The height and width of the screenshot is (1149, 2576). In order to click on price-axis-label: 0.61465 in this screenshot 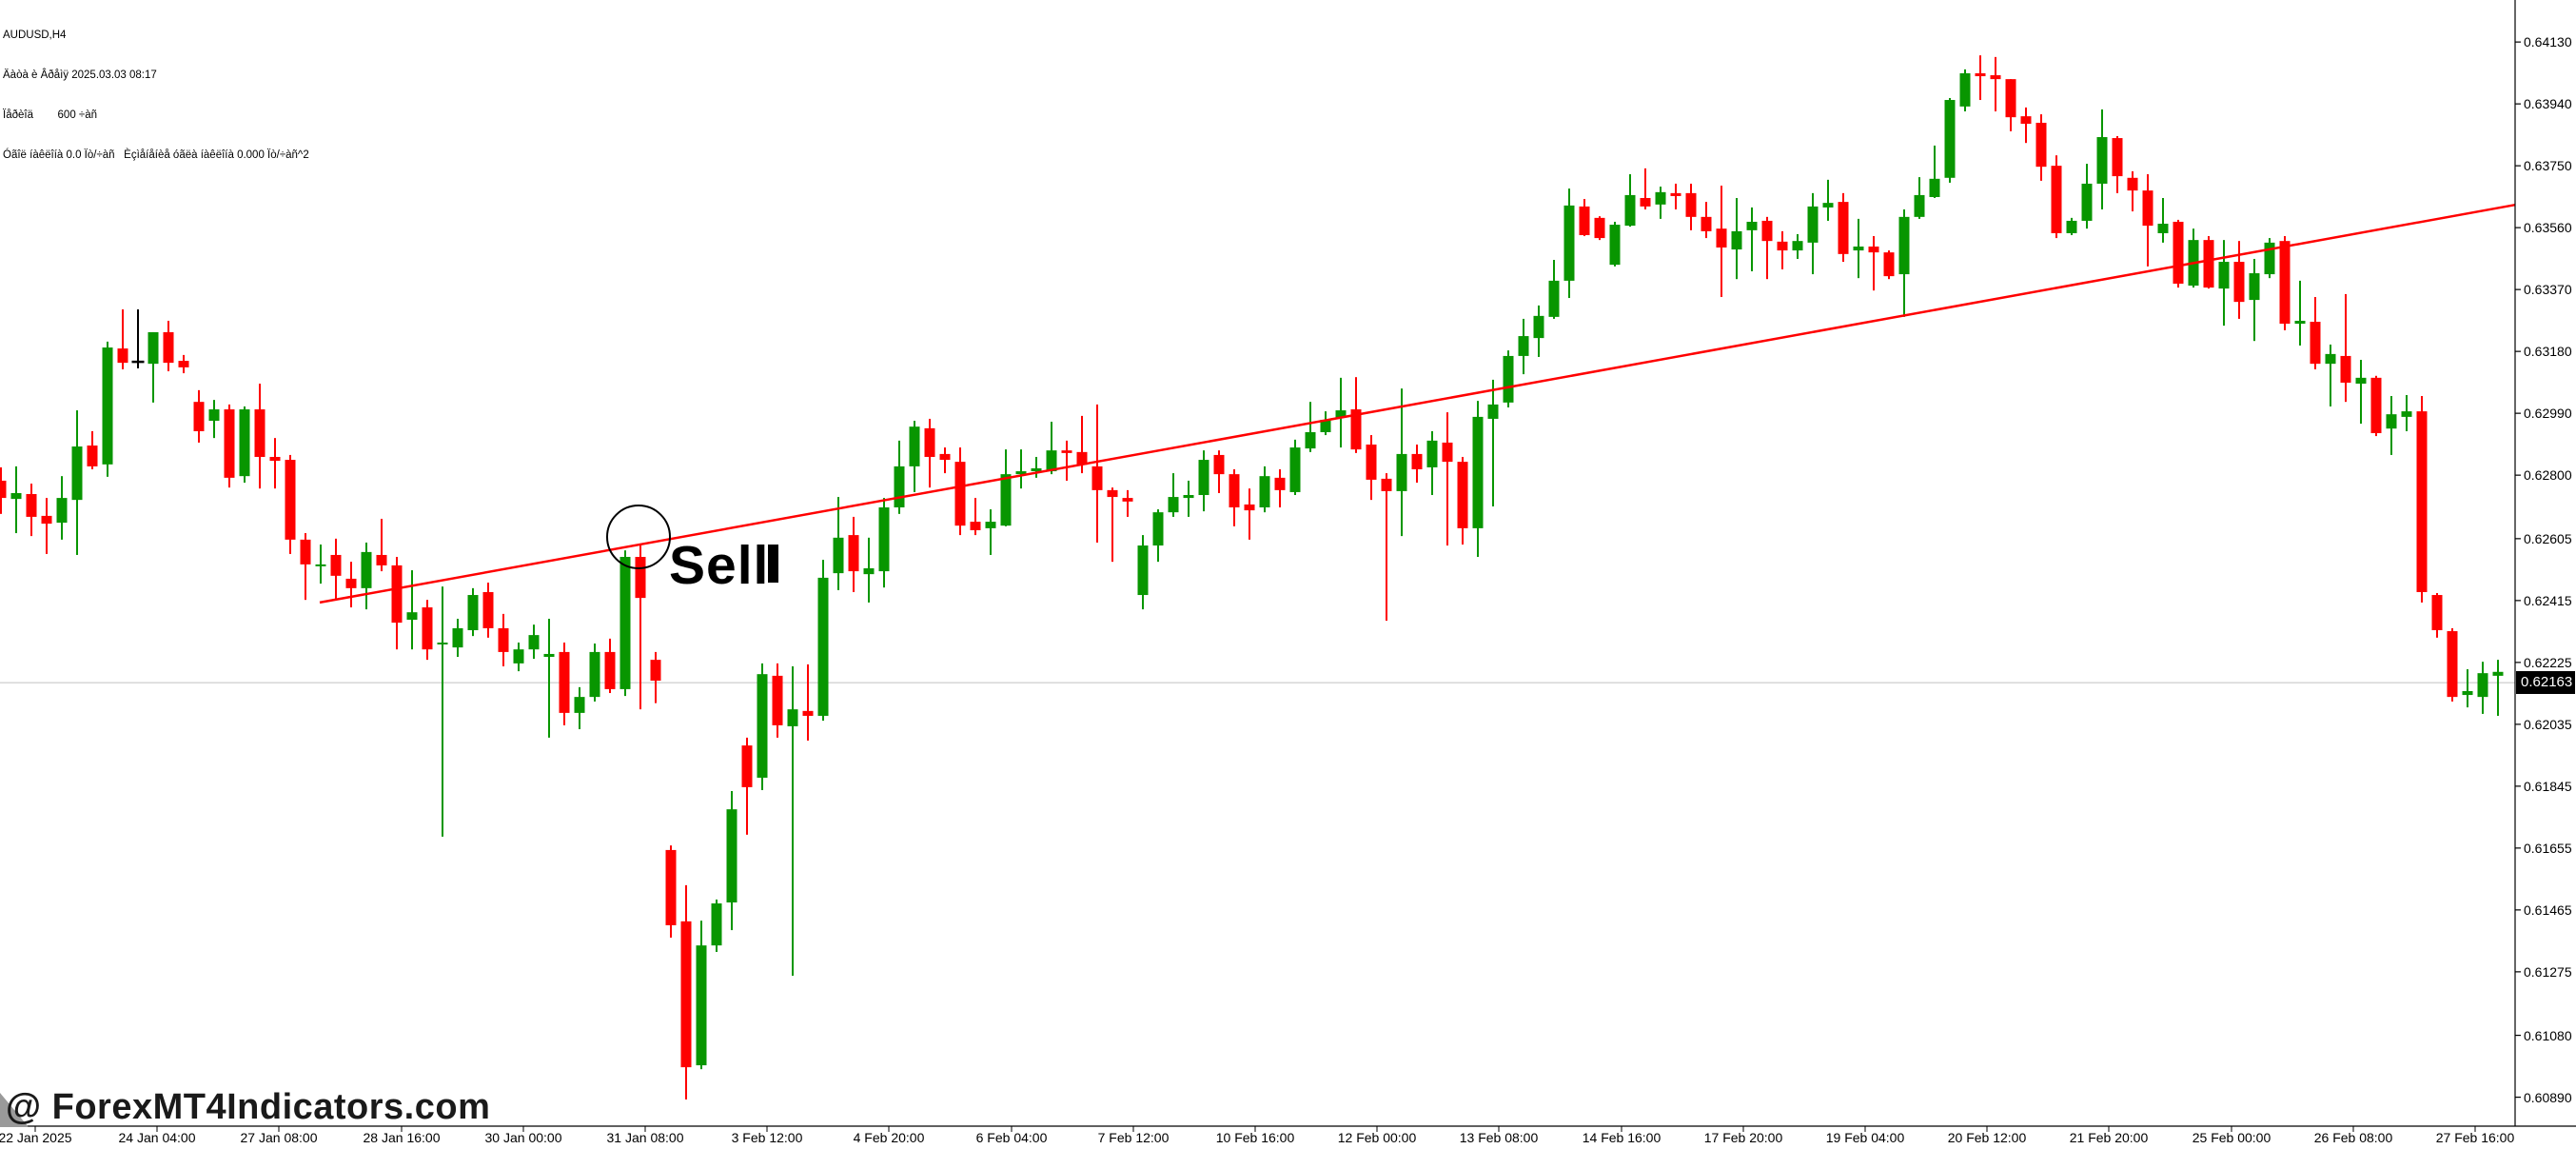, I will do `click(2548, 909)`.